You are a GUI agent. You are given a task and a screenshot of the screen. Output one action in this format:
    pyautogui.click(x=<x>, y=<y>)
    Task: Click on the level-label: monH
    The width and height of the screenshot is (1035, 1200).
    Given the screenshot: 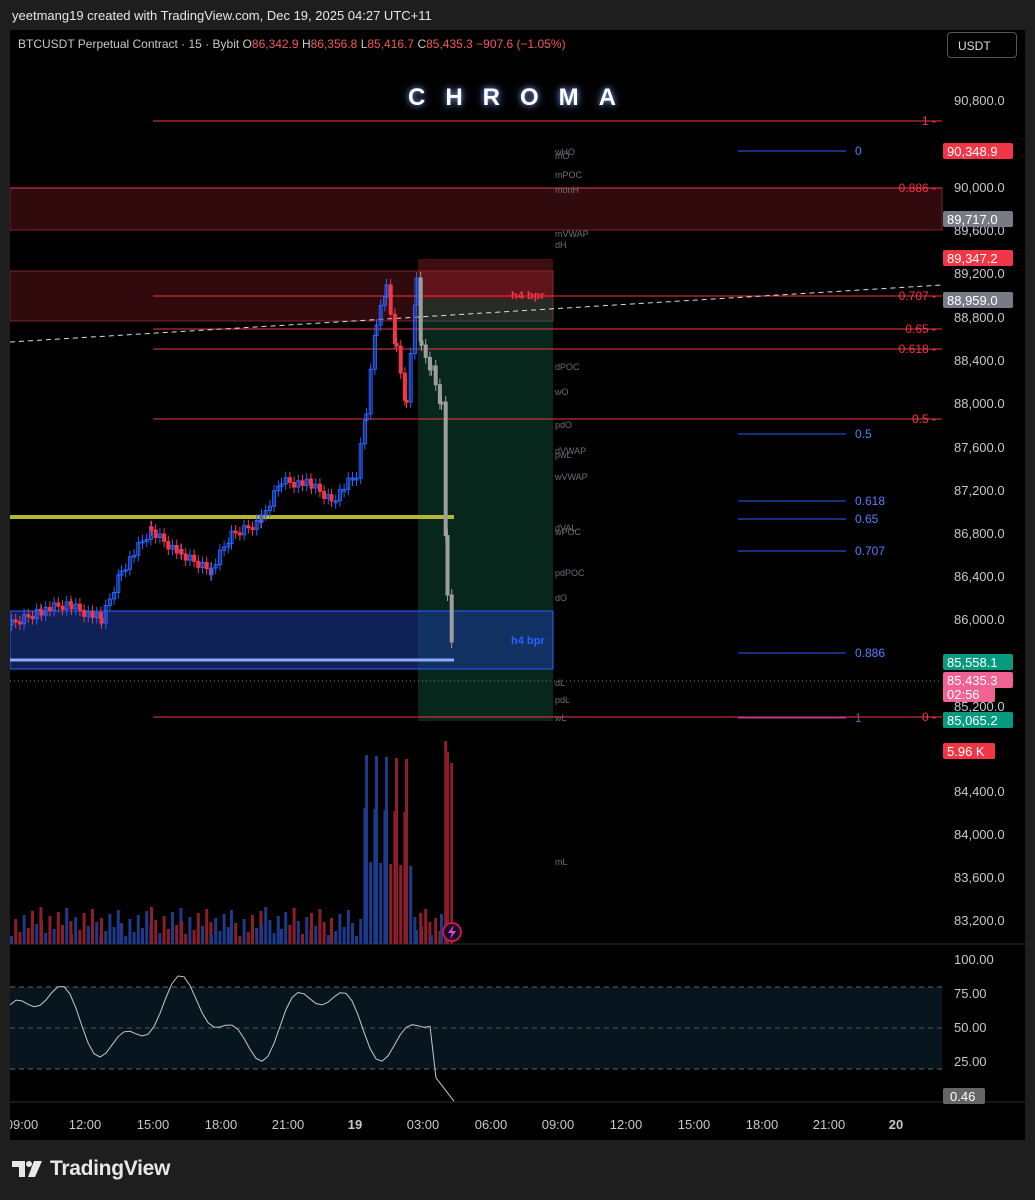 What is the action you would take?
    pyautogui.click(x=567, y=190)
    